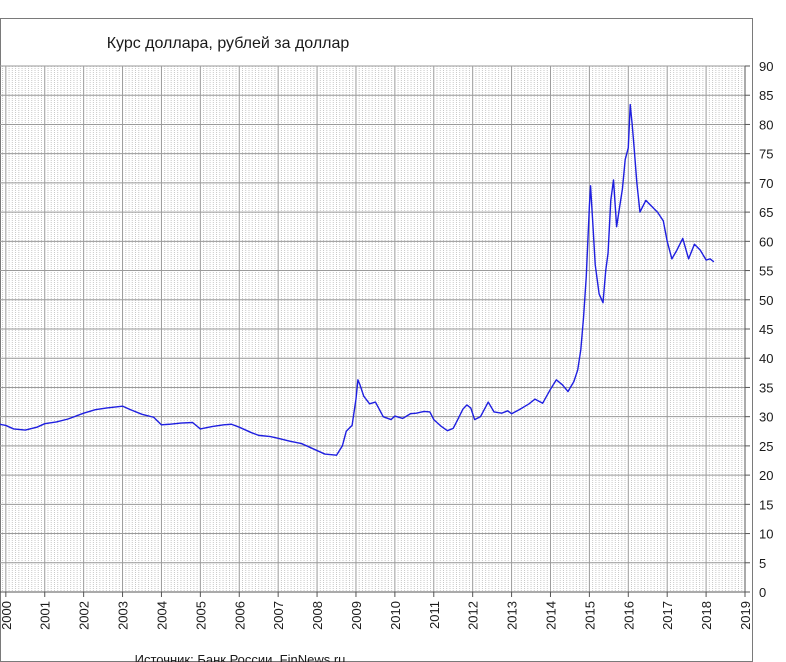 This screenshot has height=662, width=786. I want to click on y-tick-label: 50, so click(766, 300).